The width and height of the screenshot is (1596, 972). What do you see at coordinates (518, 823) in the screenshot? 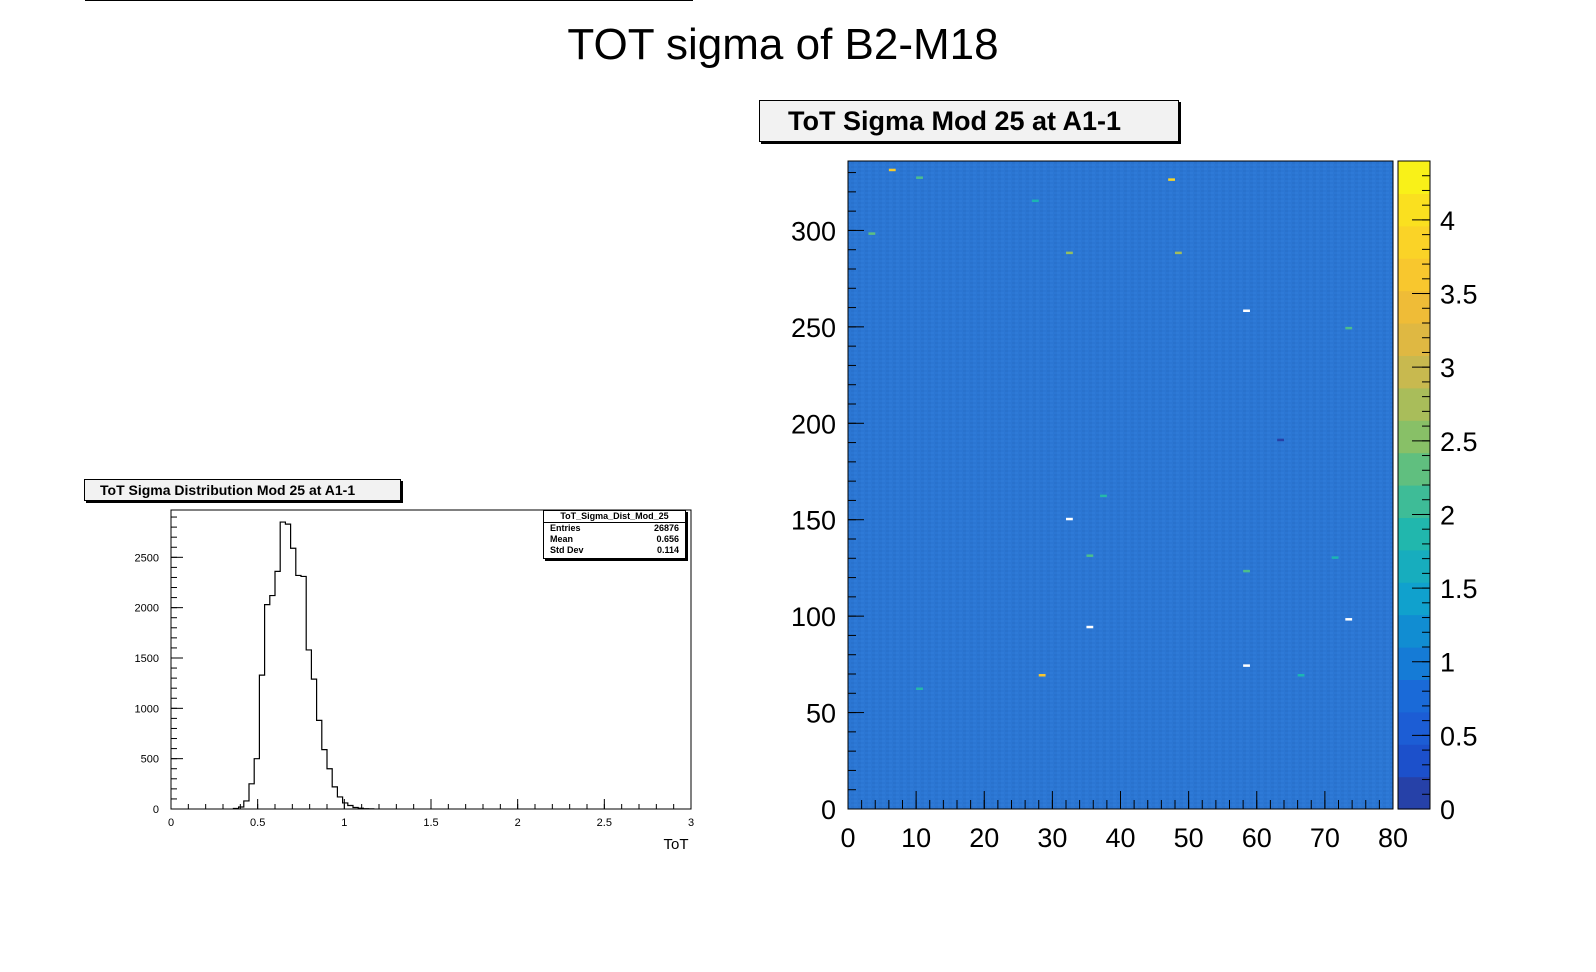
I see `x-tick-label: 2` at bounding box center [518, 823].